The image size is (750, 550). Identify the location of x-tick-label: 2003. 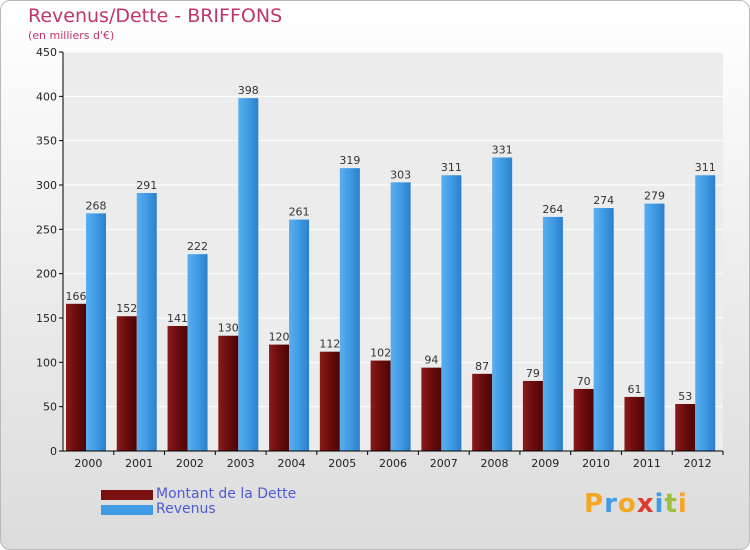
(241, 463).